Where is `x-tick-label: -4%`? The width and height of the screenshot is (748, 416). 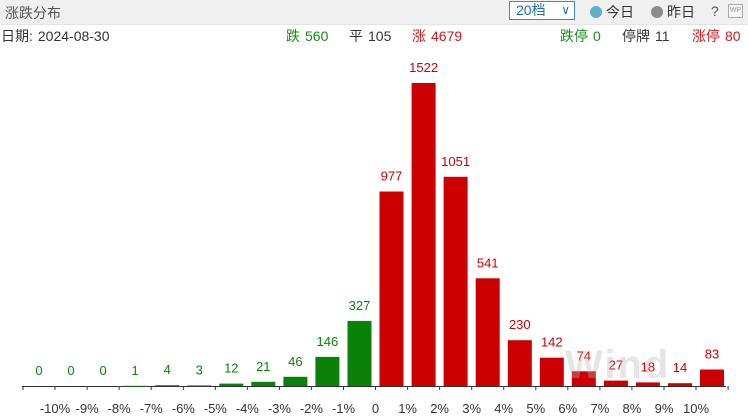 x-tick-label: -4% is located at coordinates (248, 408).